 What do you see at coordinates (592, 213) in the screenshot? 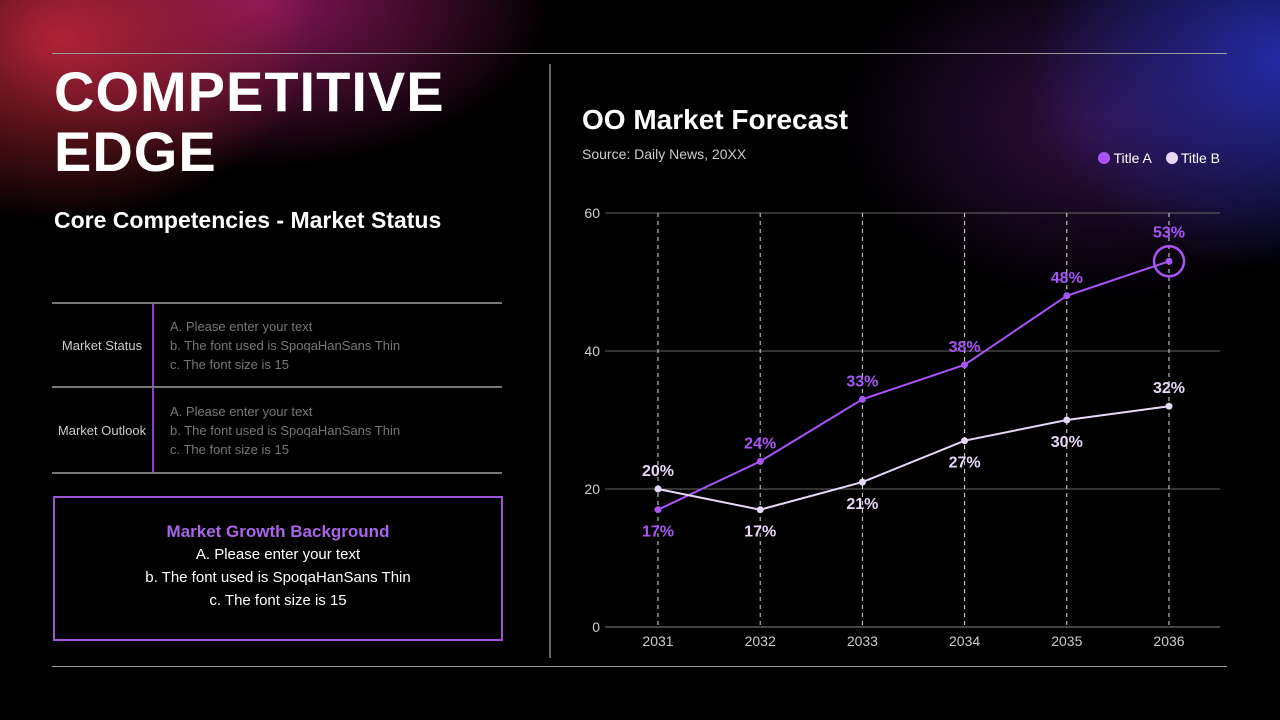
I see `y-tick-label: 60` at bounding box center [592, 213].